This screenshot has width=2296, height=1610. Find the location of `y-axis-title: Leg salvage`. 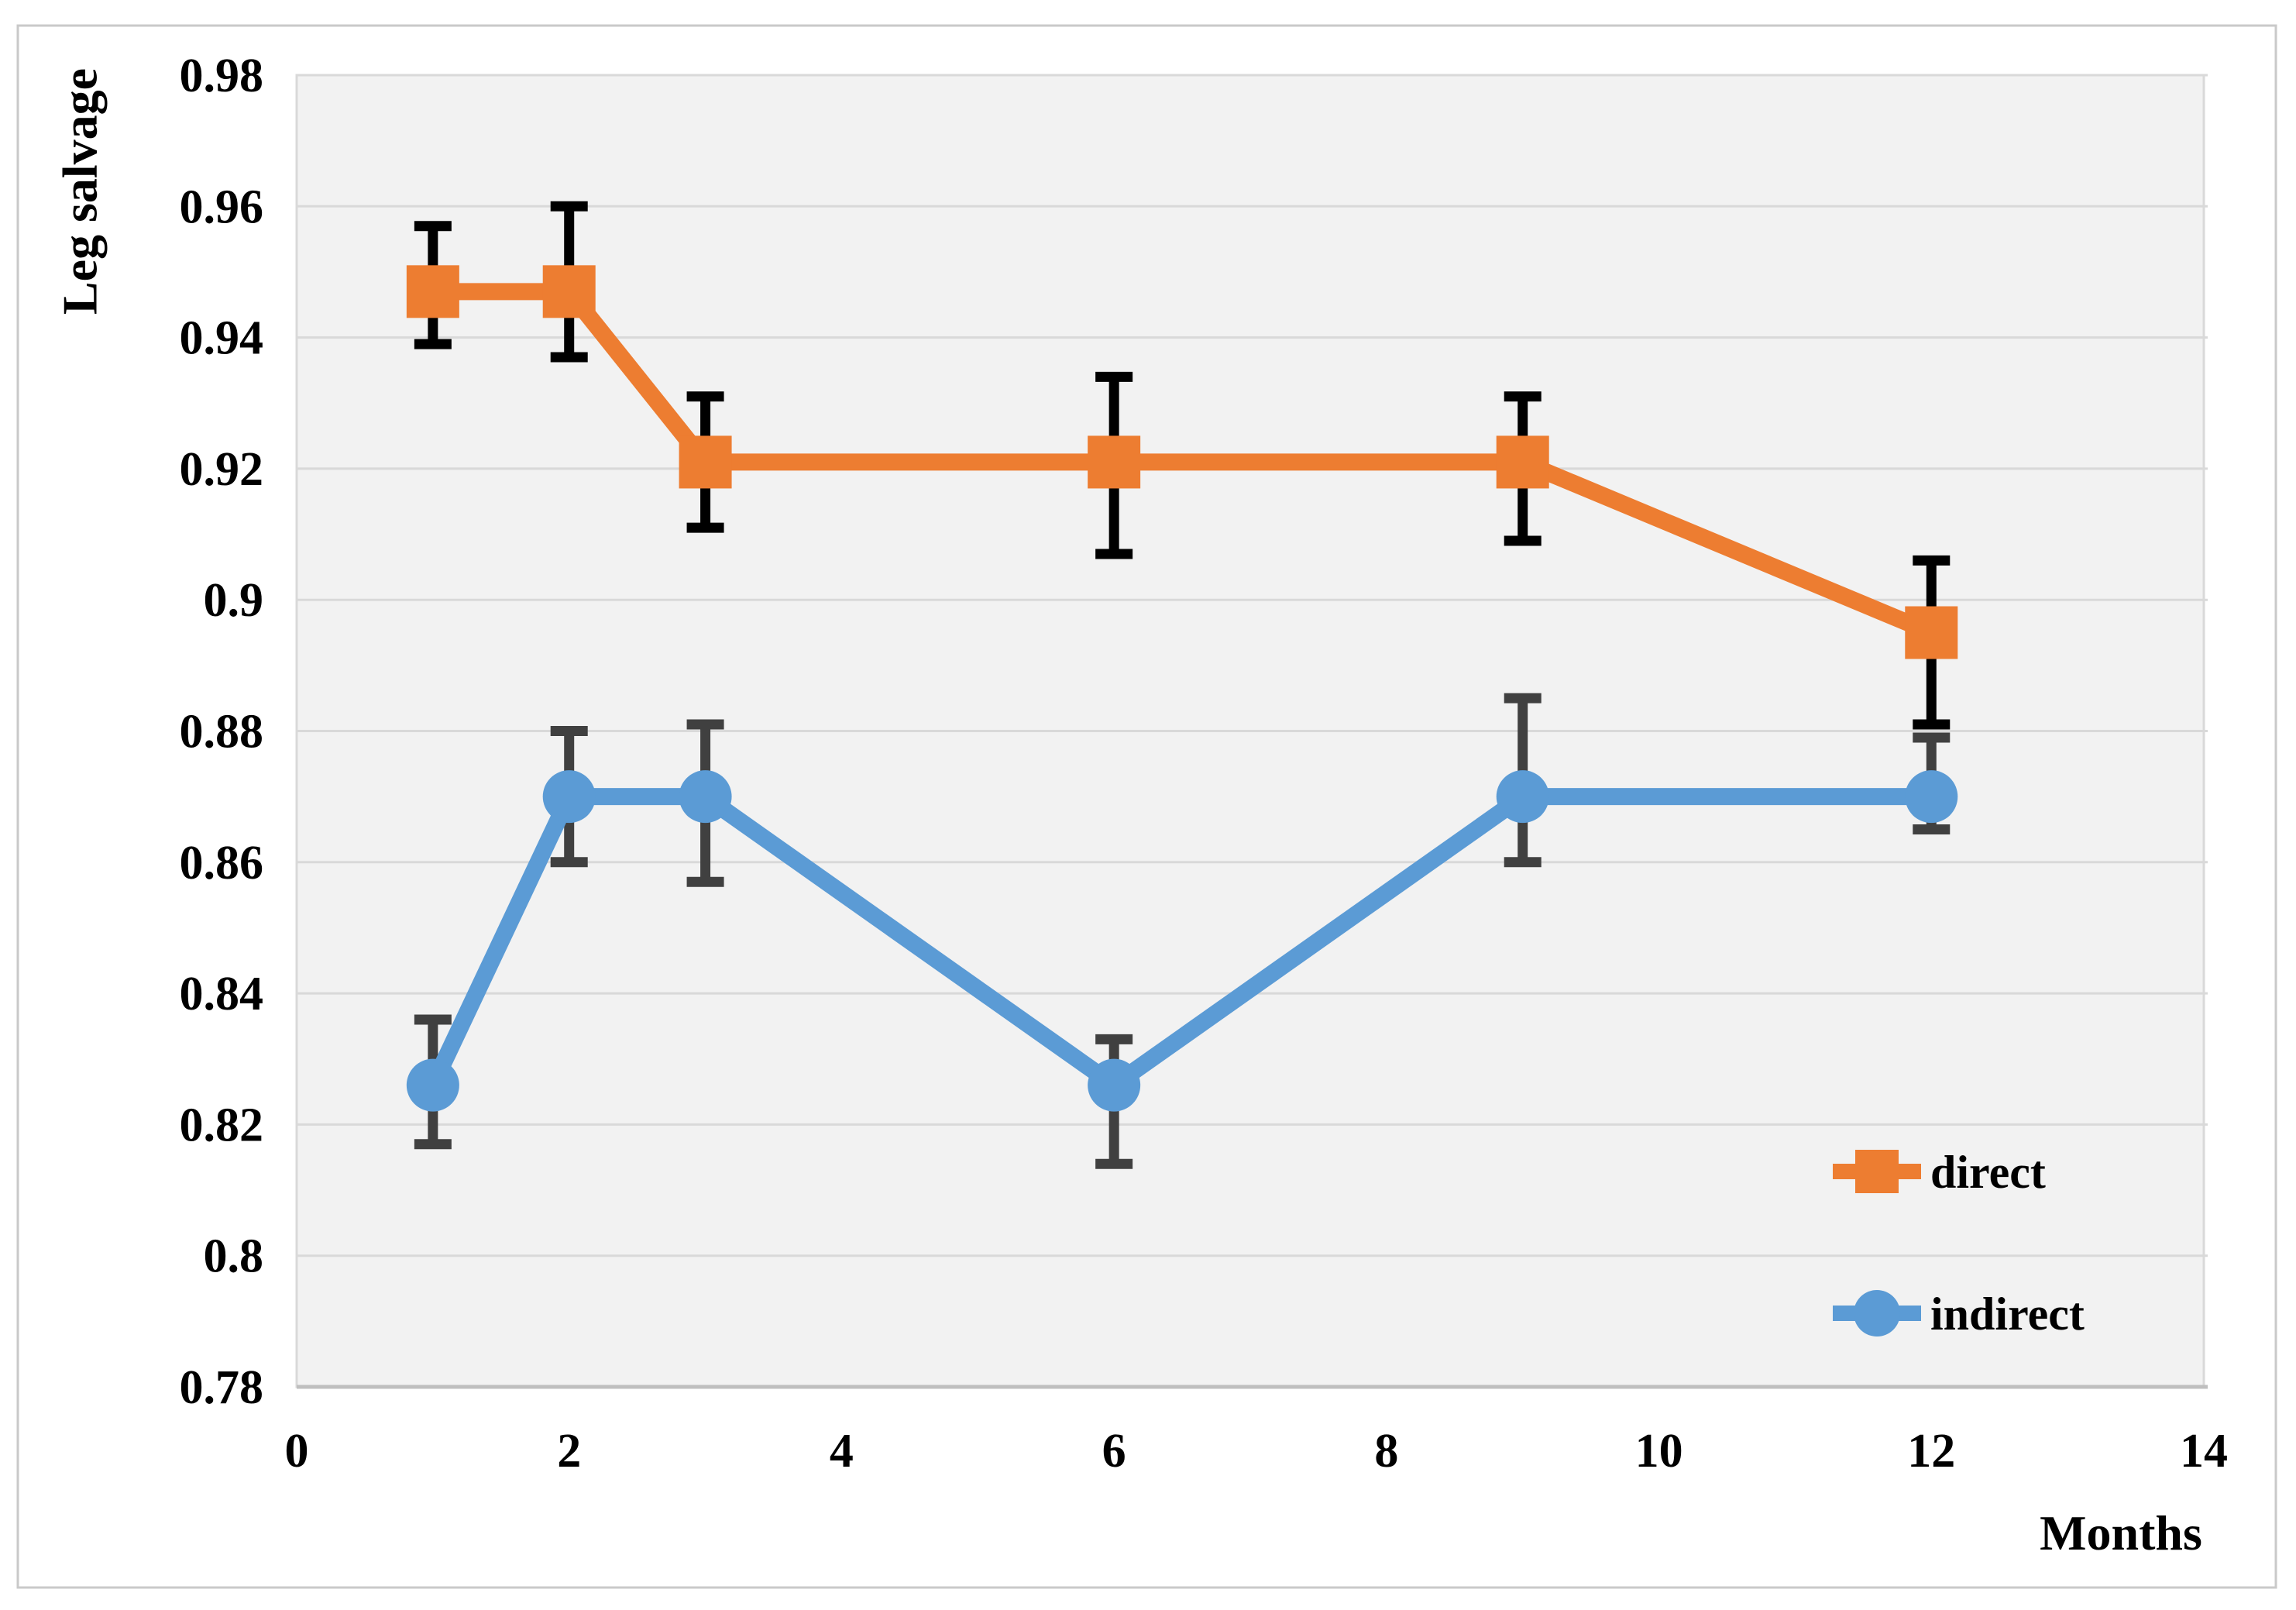

y-axis-title: Leg salvage is located at coordinates (80, 191).